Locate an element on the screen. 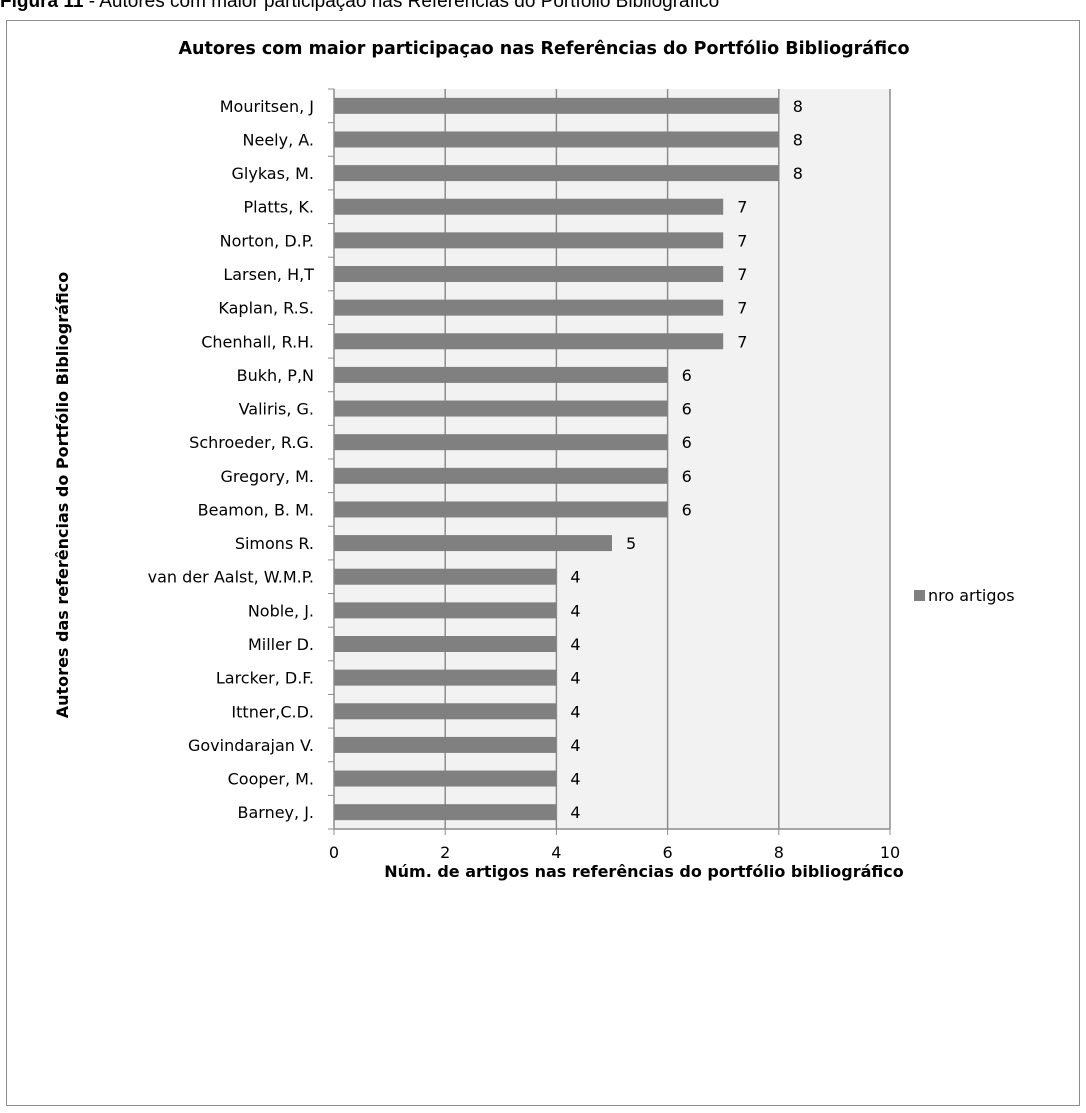 The height and width of the screenshot is (1113, 1086). category-label: Neely, A. is located at coordinates (279, 139).